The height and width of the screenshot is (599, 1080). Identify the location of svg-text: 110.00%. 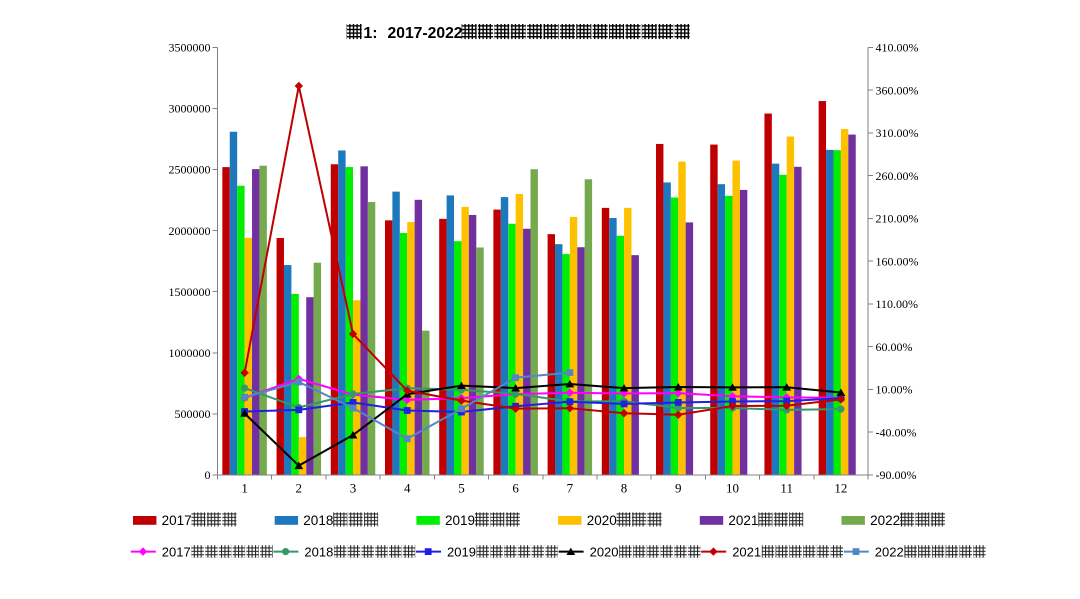
(897, 304).